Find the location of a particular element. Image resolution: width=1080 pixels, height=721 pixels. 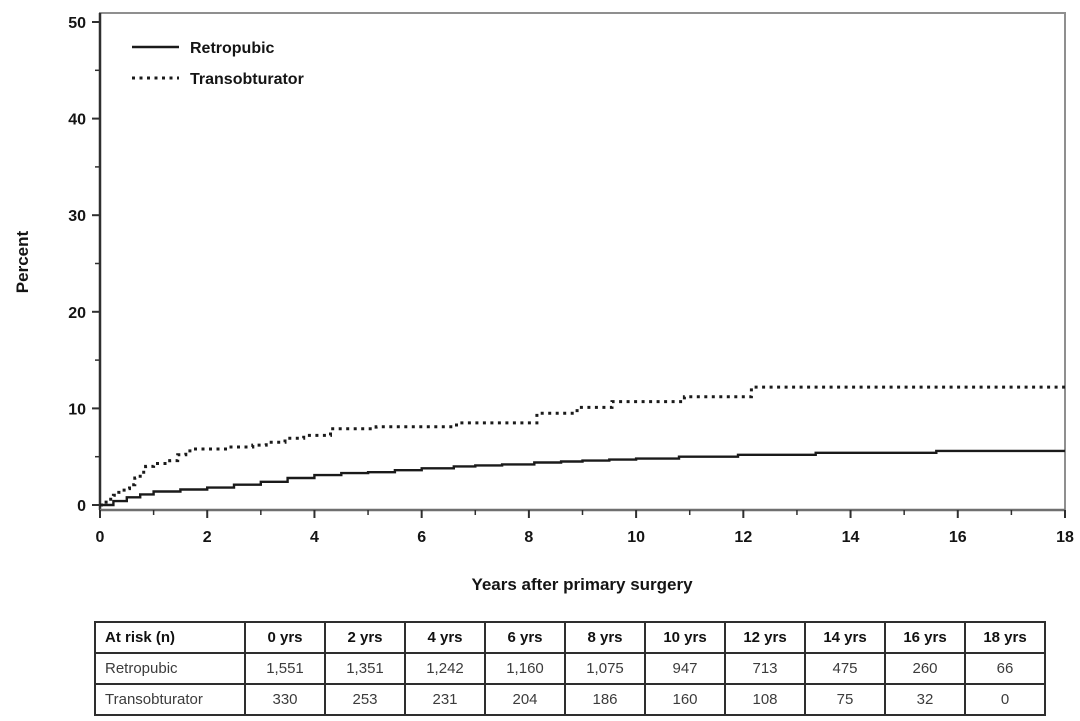

x-tick-label: 10 is located at coordinates (636, 537).